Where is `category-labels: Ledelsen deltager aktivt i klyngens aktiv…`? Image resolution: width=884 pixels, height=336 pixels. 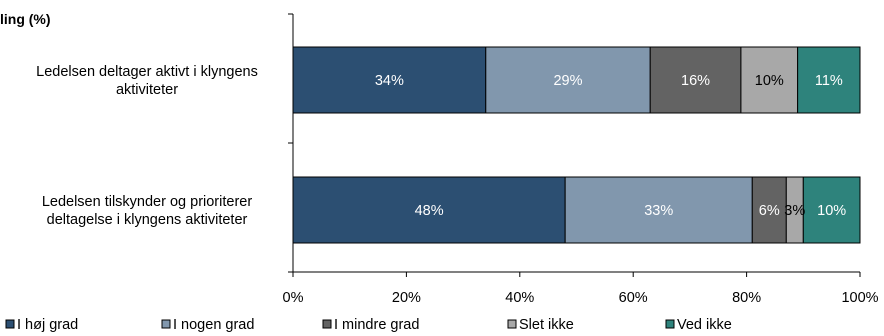
category-labels: Ledelsen deltager aktivt i klyngens aktiv… is located at coordinates (147, 146).